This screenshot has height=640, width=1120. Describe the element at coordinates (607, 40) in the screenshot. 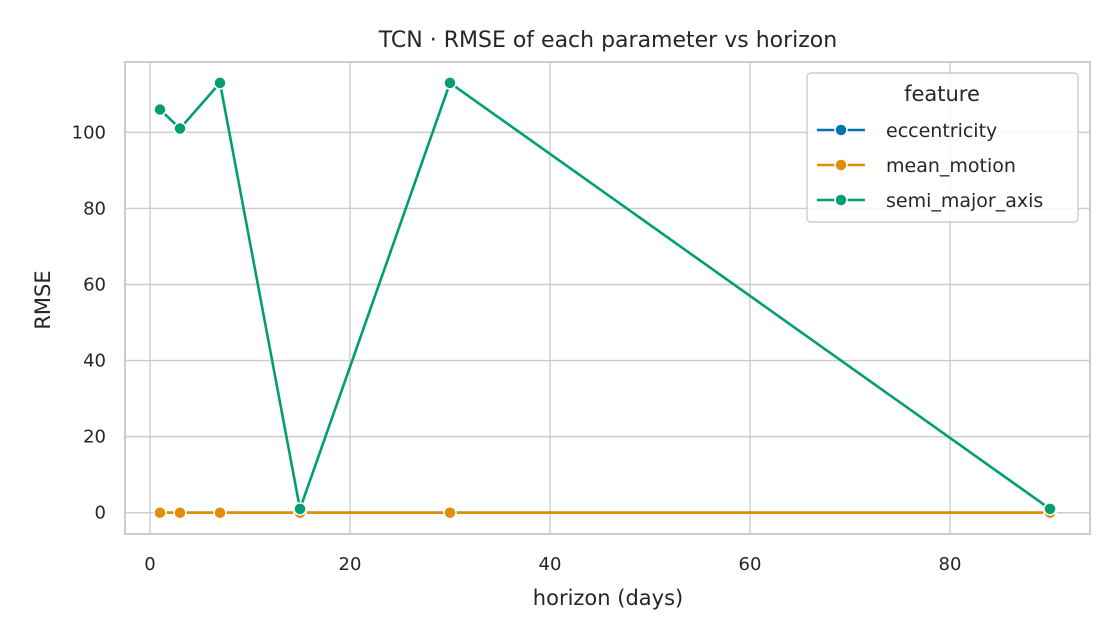

I see `chart-title: TCN · RMSE of each parameter vs horizon` at that location.